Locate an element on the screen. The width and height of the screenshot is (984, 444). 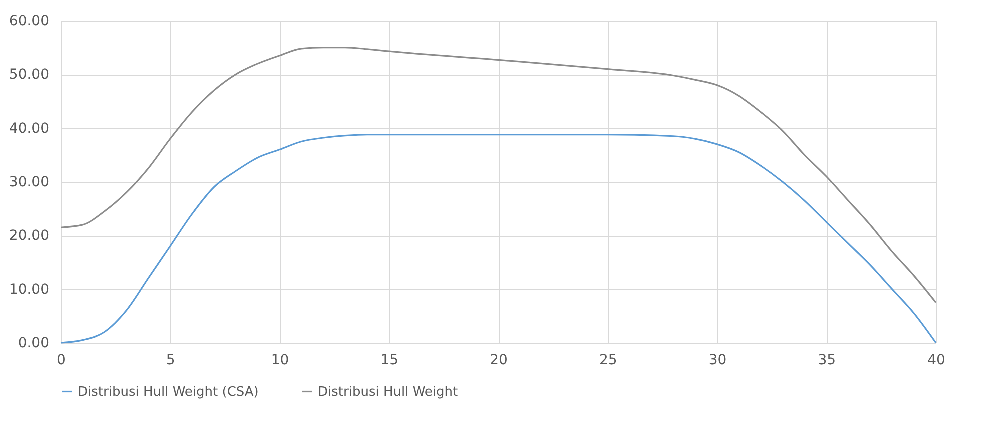
legend-label: Distribusi Hull Weight (CSA) is located at coordinates (168, 392).